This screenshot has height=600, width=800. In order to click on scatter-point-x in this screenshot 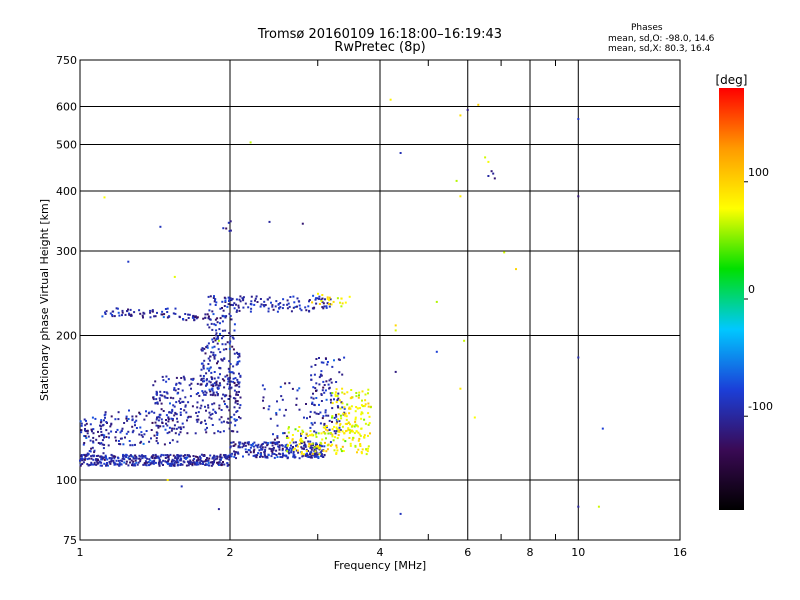, I will do `click(488, 161)`.